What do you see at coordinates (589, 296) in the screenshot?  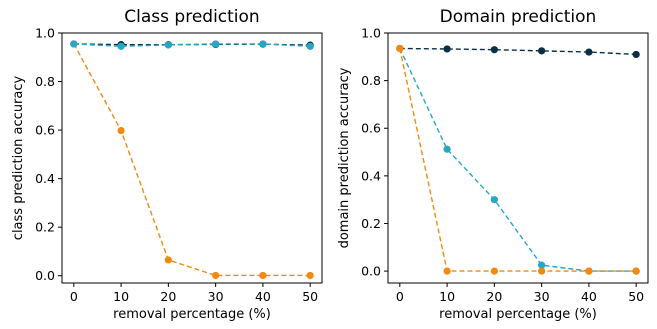 I see `domain-x-tick-label: 40` at bounding box center [589, 296].